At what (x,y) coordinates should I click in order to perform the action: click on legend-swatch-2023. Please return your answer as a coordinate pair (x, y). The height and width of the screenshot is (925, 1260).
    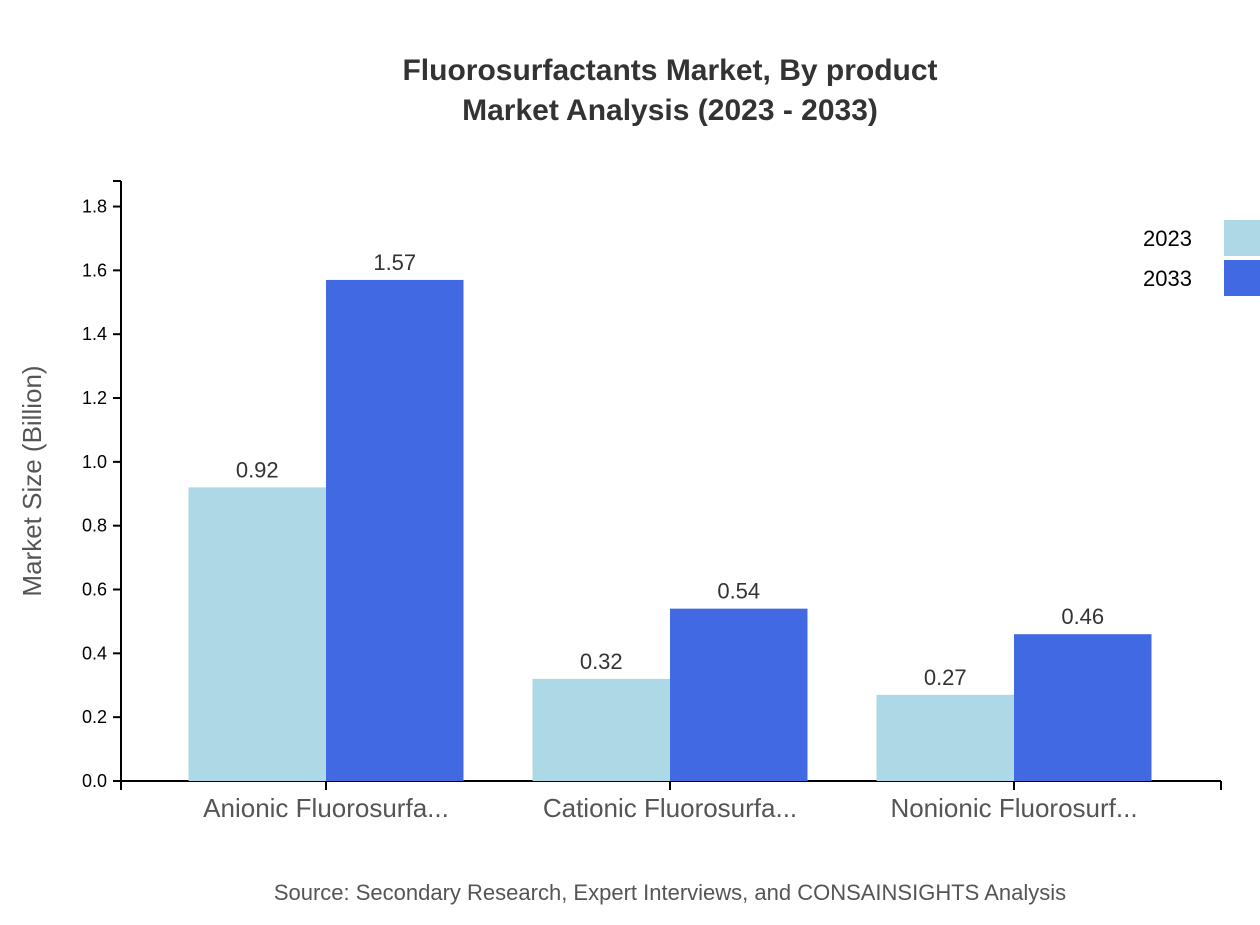
    Looking at the image, I should click on (1242, 238).